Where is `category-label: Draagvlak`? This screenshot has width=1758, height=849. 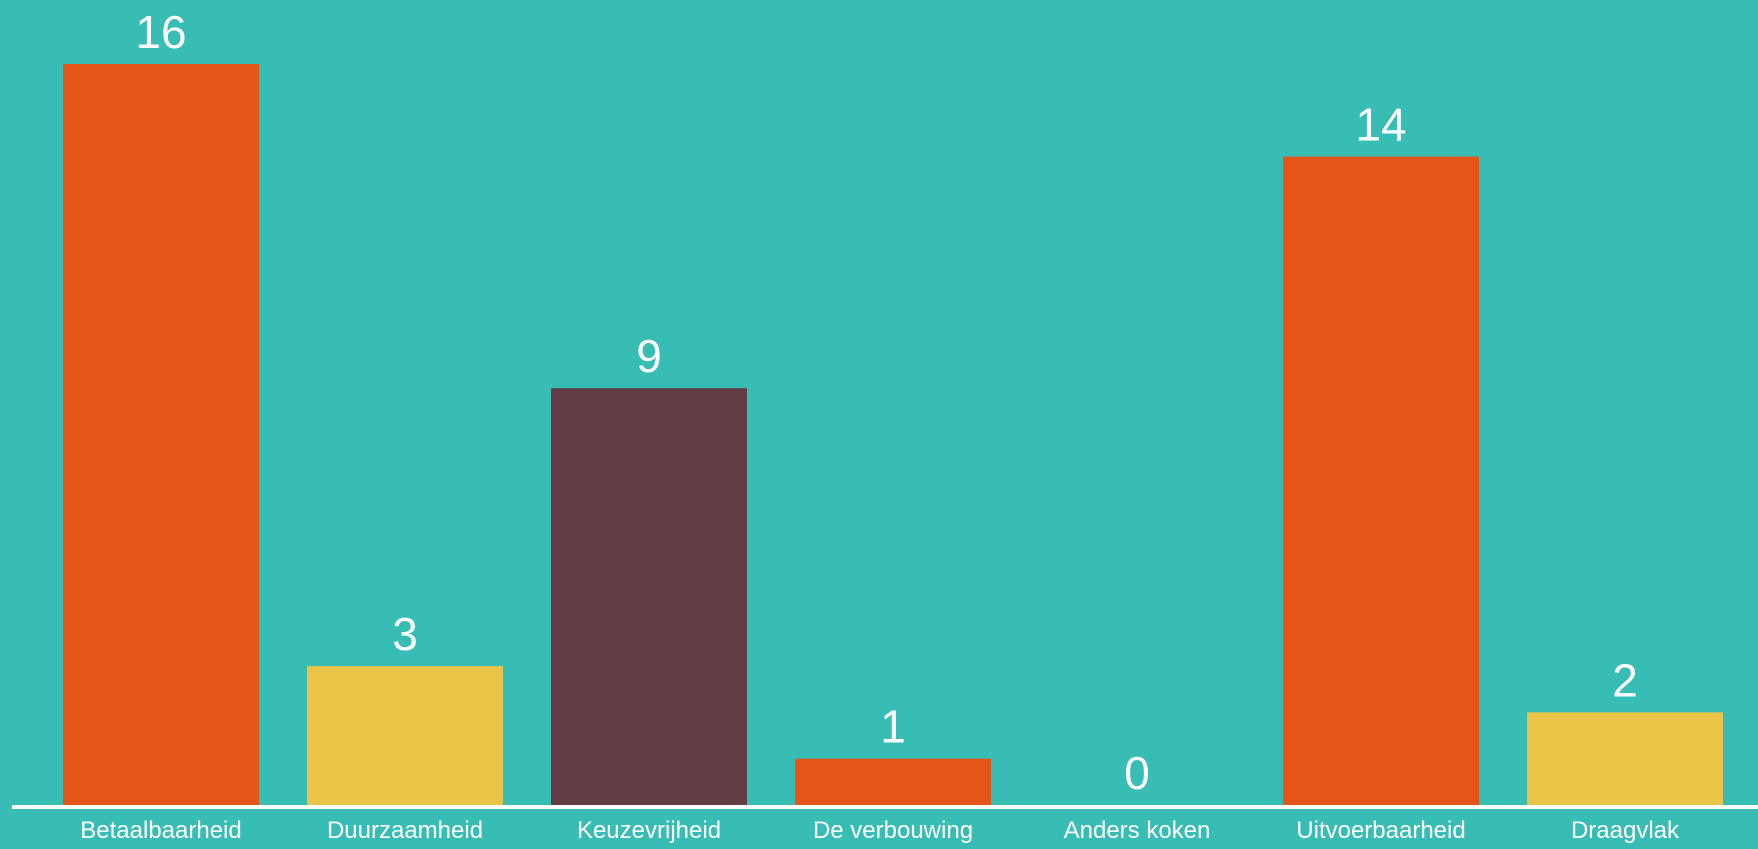
category-label: Draagvlak is located at coordinates (1625, 830).